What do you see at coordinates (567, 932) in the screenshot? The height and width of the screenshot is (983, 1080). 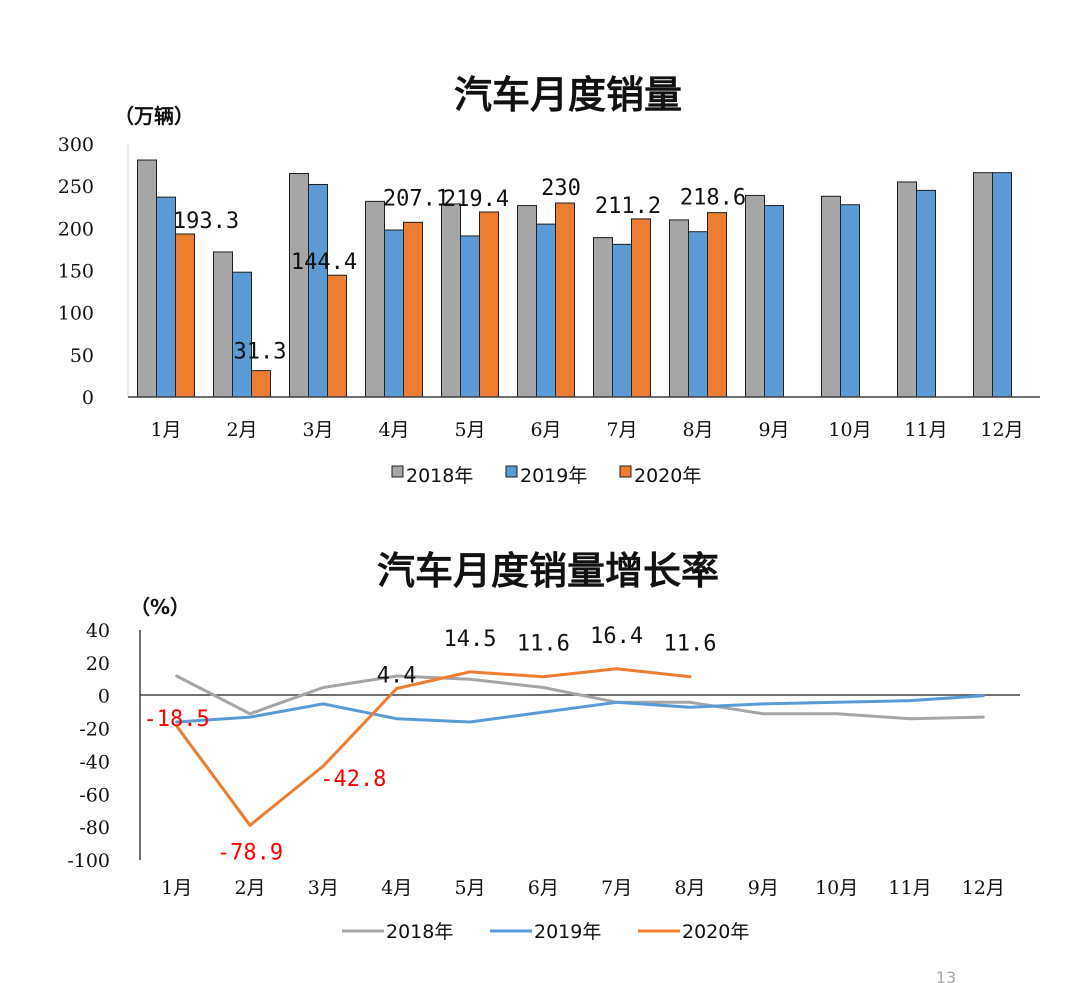 I see `line-legend-label: 2019年` at bounding box center [567, 932].